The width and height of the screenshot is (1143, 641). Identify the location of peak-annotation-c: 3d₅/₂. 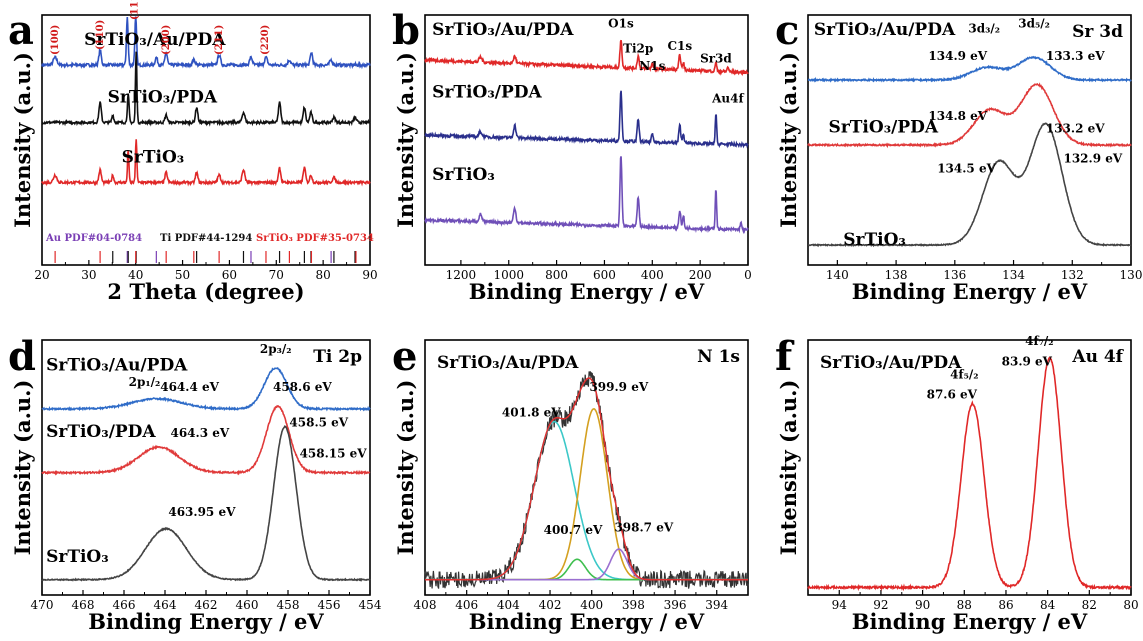
(1034, 24).